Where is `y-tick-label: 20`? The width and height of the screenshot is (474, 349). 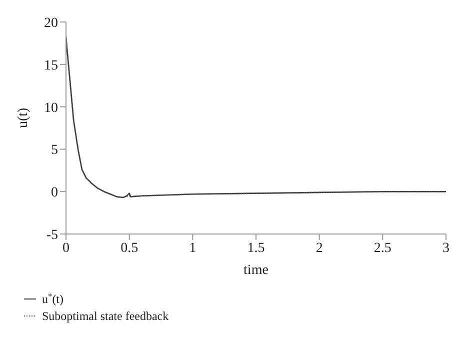 y-tick-label: 20 is located at coordinates (51, 23).